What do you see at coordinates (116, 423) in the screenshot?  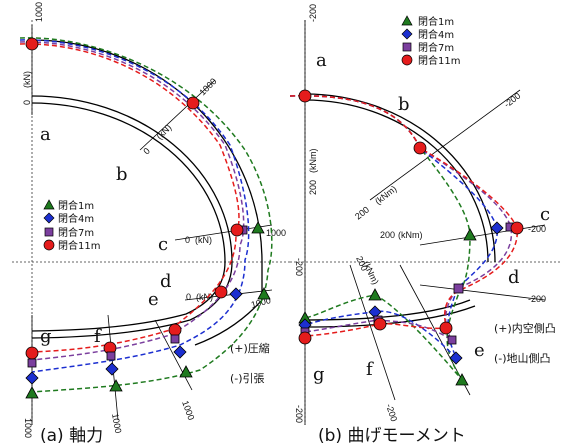 I see `tick-f-1: 1000` at bounding box center [116, 423].